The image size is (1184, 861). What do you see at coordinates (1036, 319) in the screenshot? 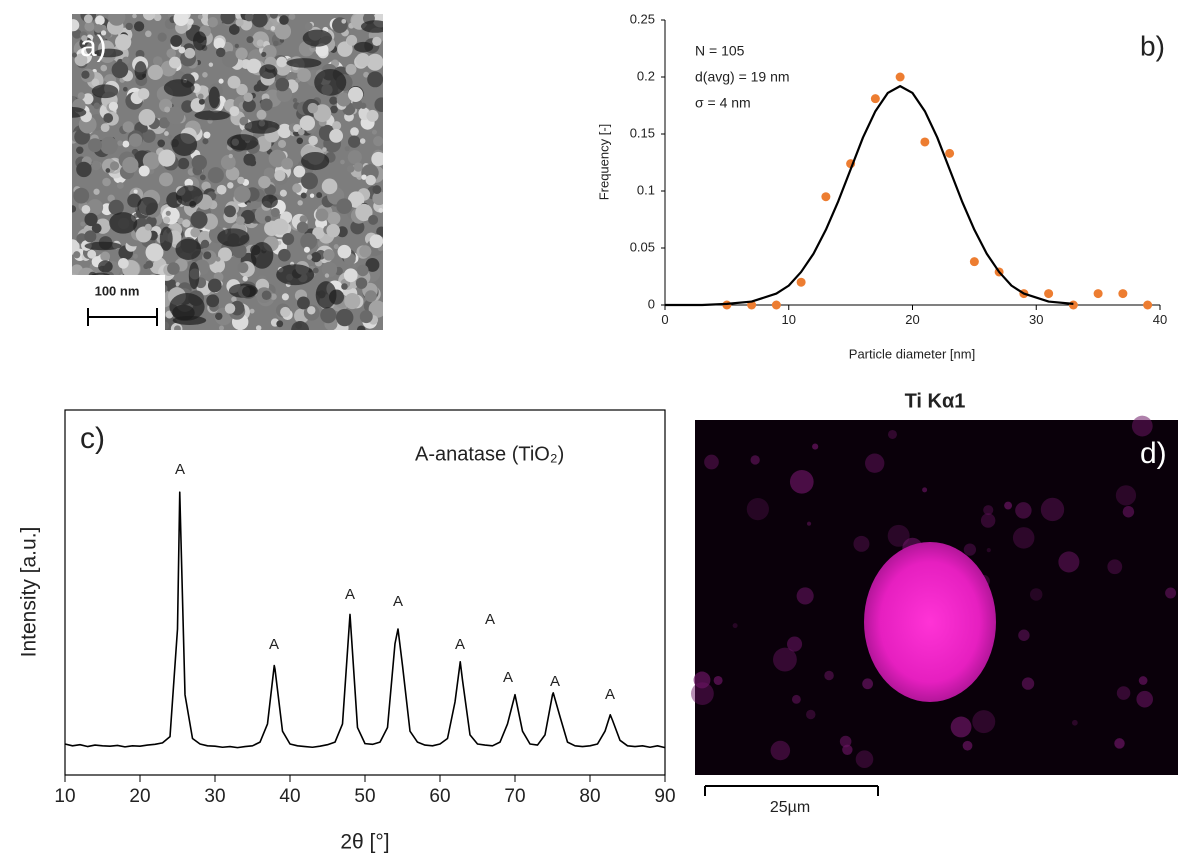
I see `x-tick-label: 30` at bounding box center [1036, 319].